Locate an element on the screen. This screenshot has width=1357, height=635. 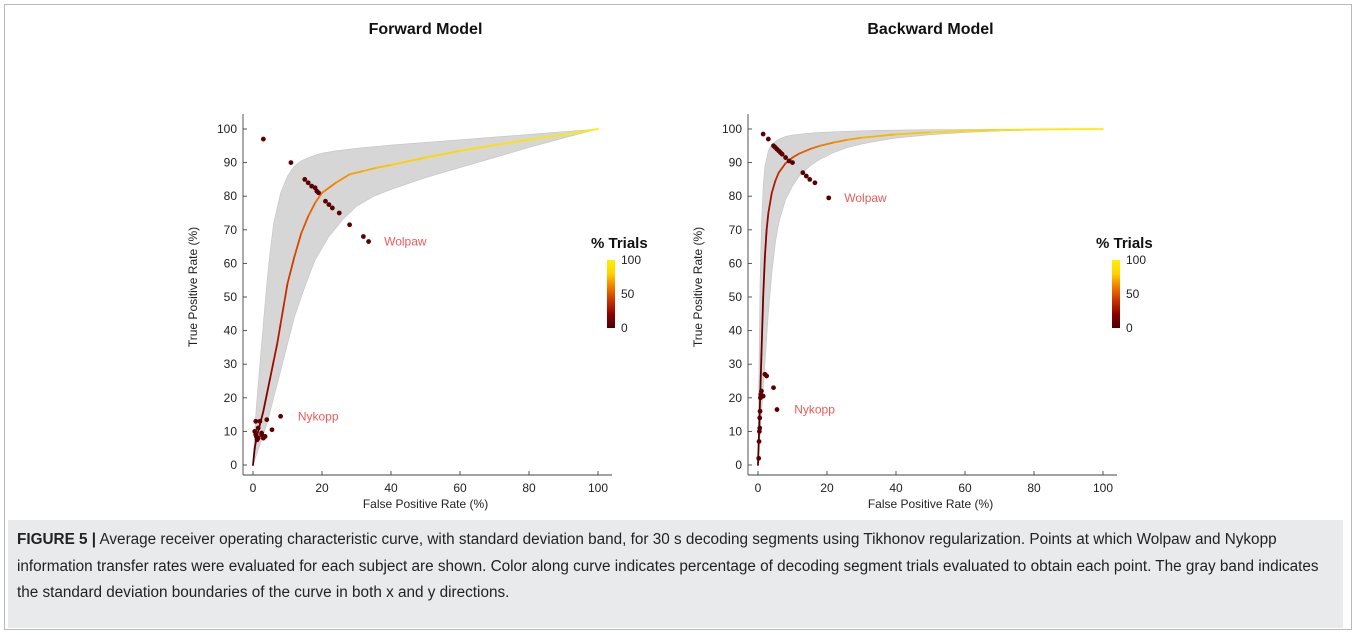
caption-label: FIGURE 5 | is located at coordinates (57, 539).